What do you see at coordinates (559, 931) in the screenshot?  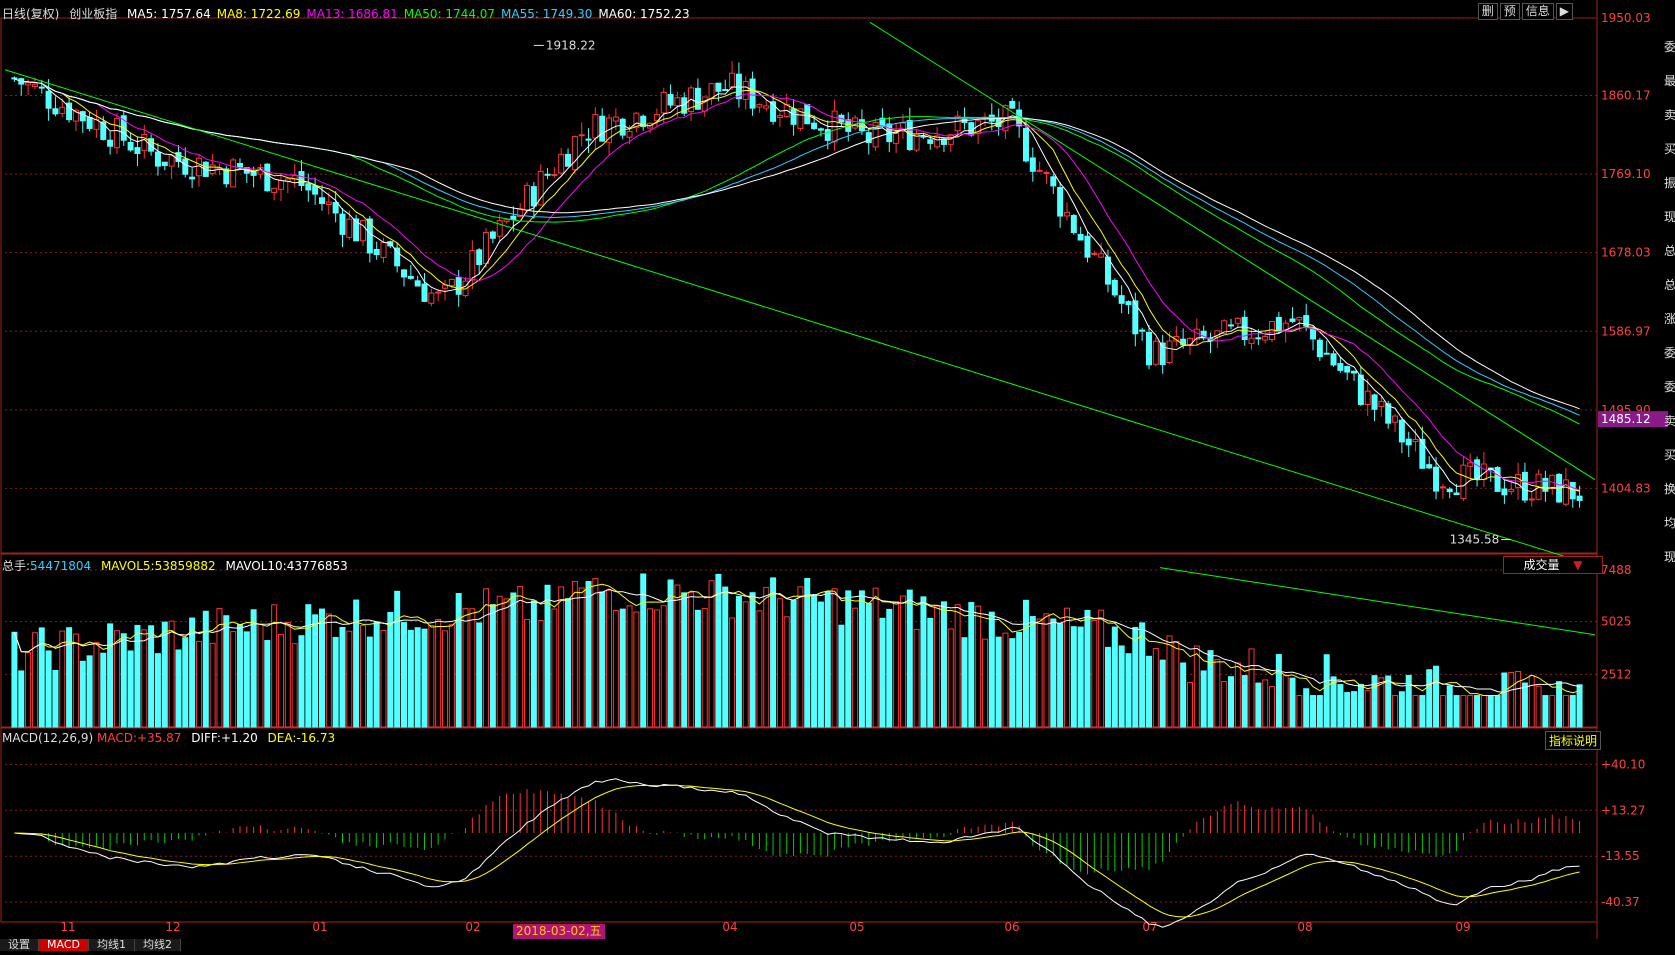 I see `crosshair-date-tag: 2018-03-02,五` at bounding box center [559, 931].